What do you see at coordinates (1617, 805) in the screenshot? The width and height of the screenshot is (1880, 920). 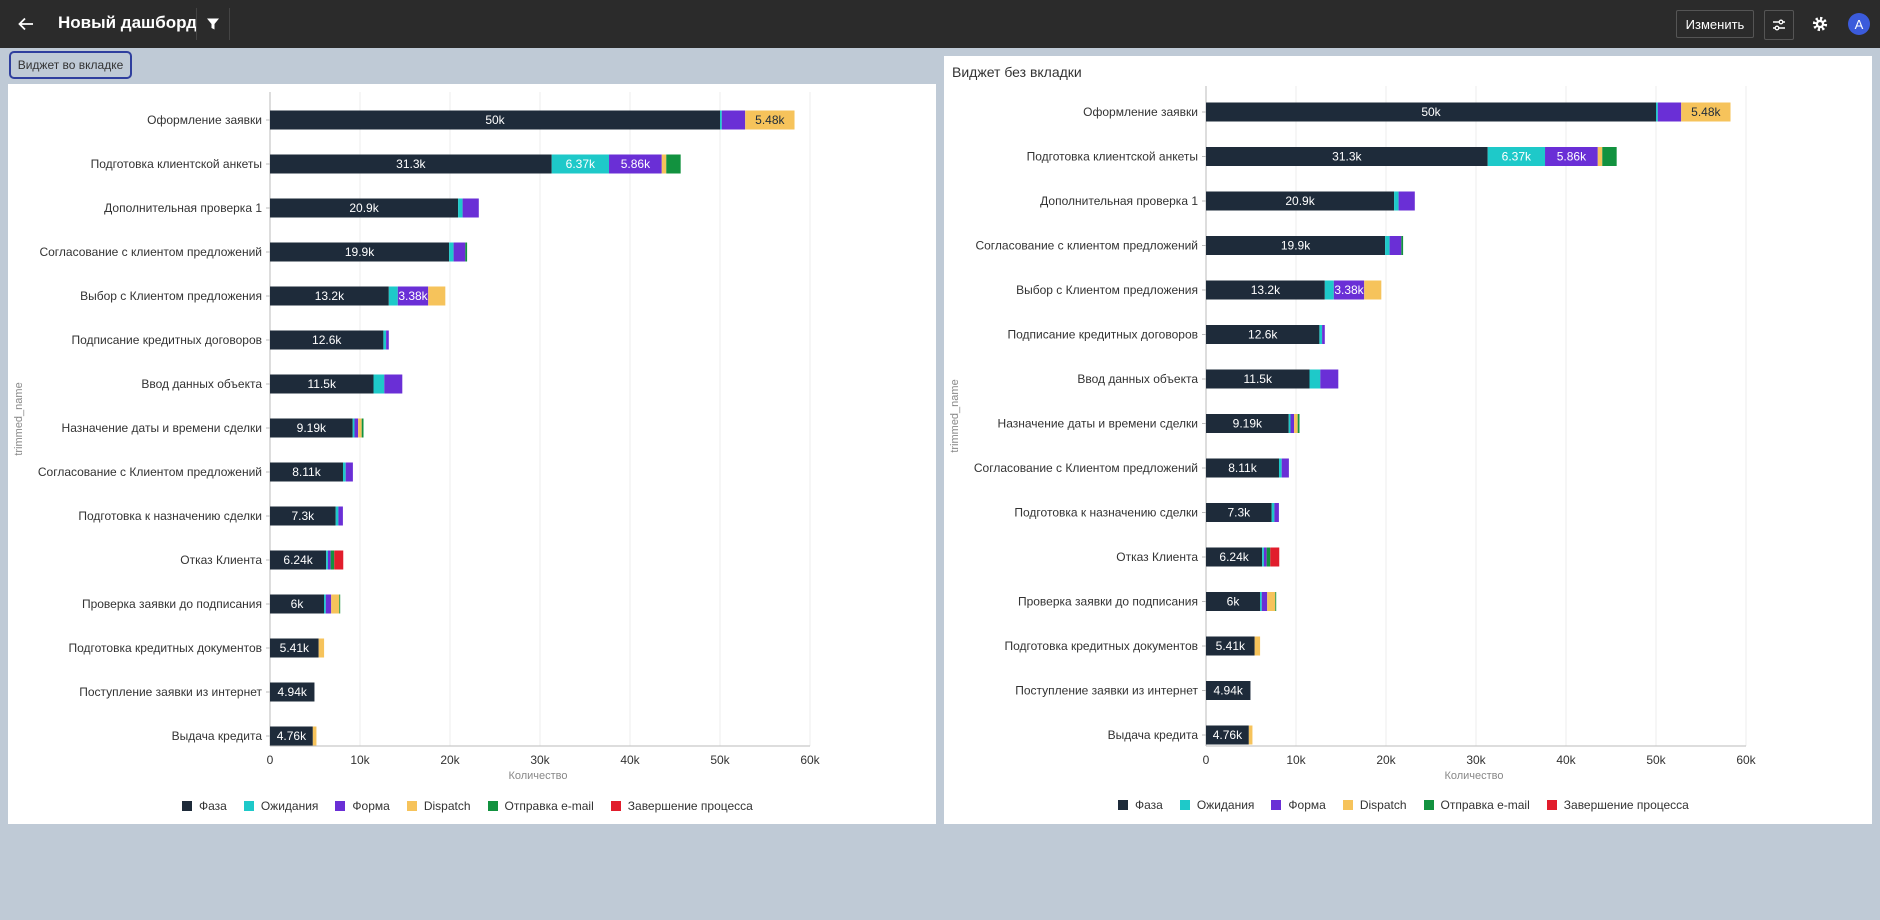 I see `legend-item-finish: Завершение процесса` at bounding box center [1617, 805].